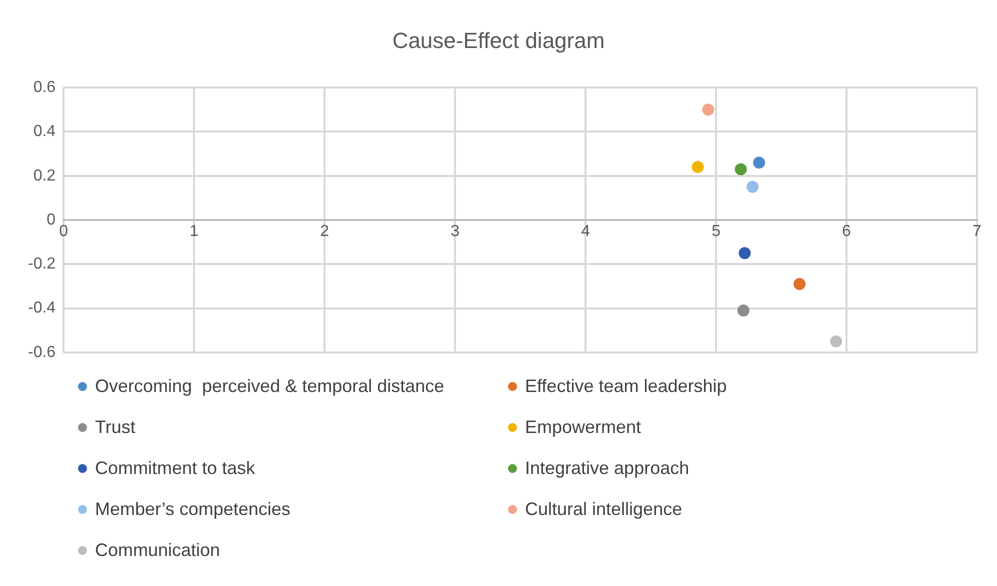 The height and width of the screenshot is (586, 997). I want to click on y-tick-label: -0.2, so click(42, 264).